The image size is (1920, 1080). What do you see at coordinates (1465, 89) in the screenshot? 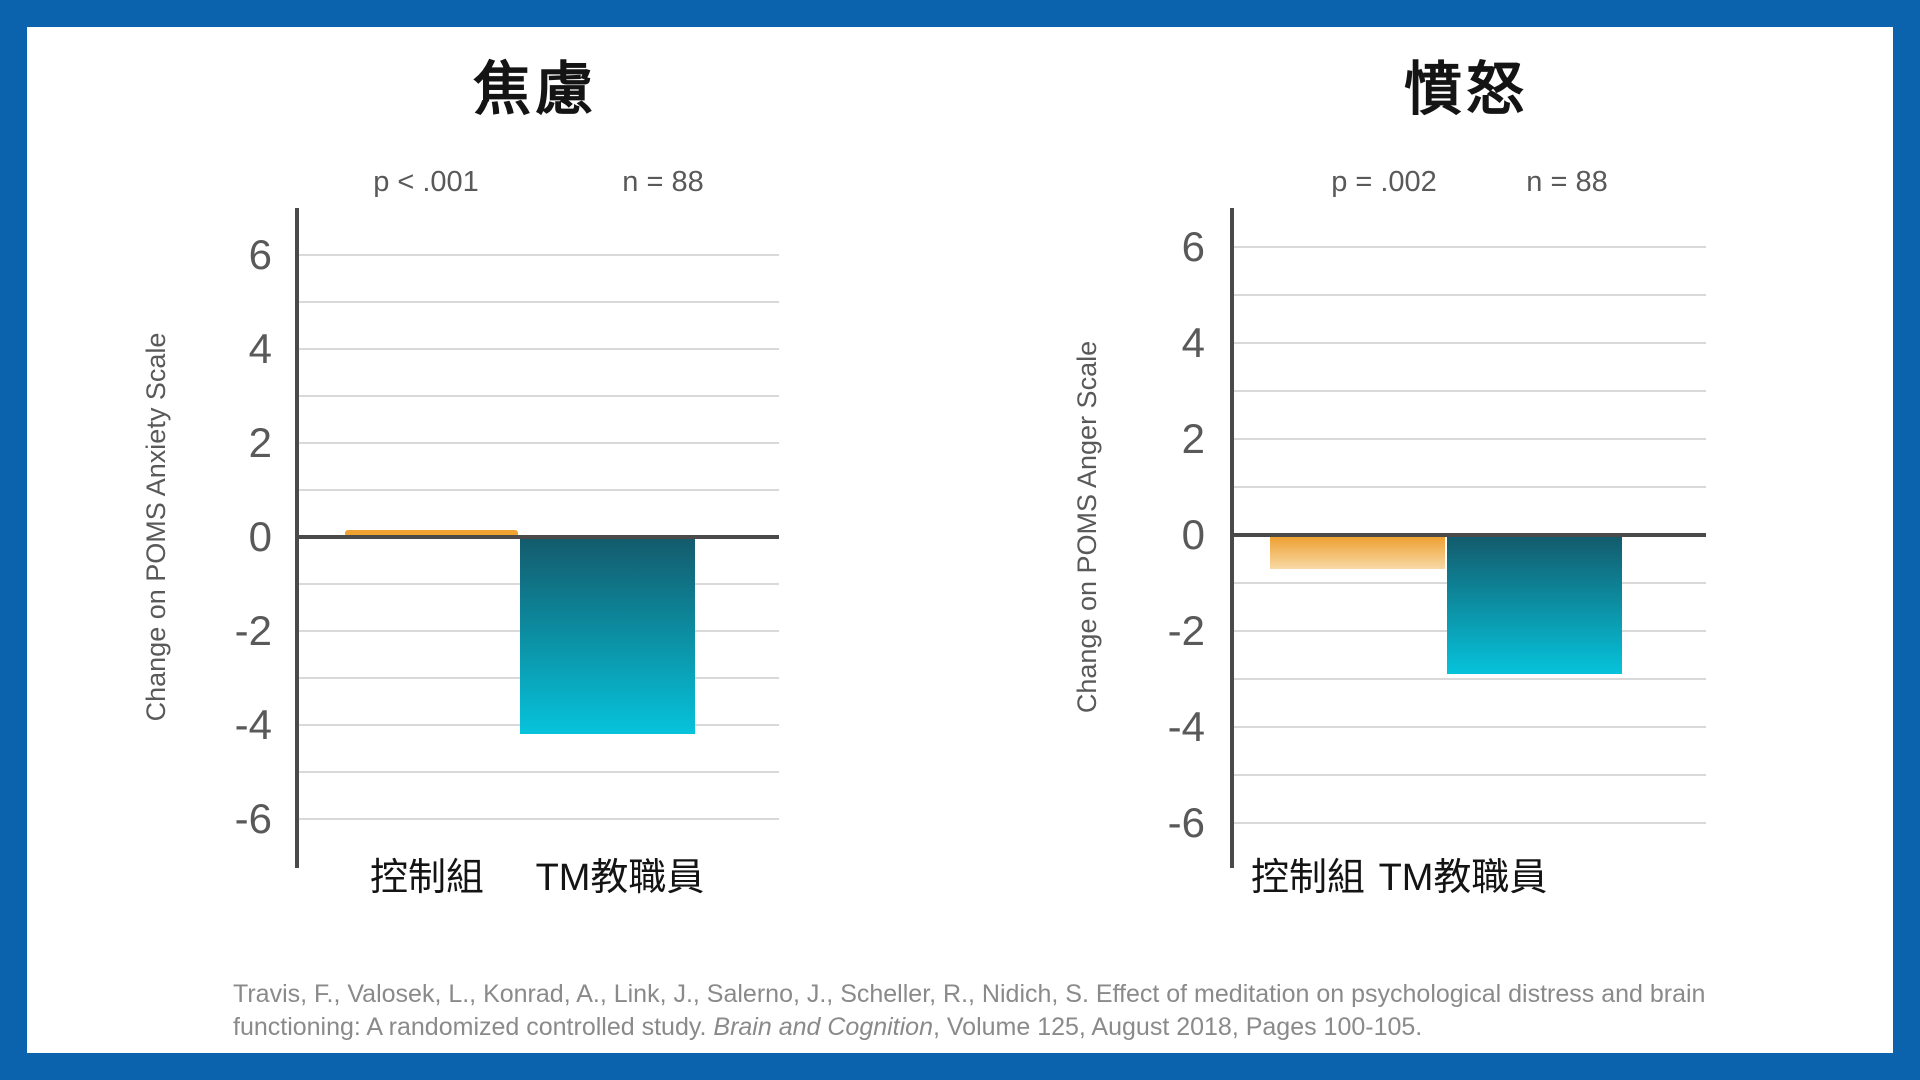
I see `chart-title-anger: 憤怒` at bounding box center [1465, 89].